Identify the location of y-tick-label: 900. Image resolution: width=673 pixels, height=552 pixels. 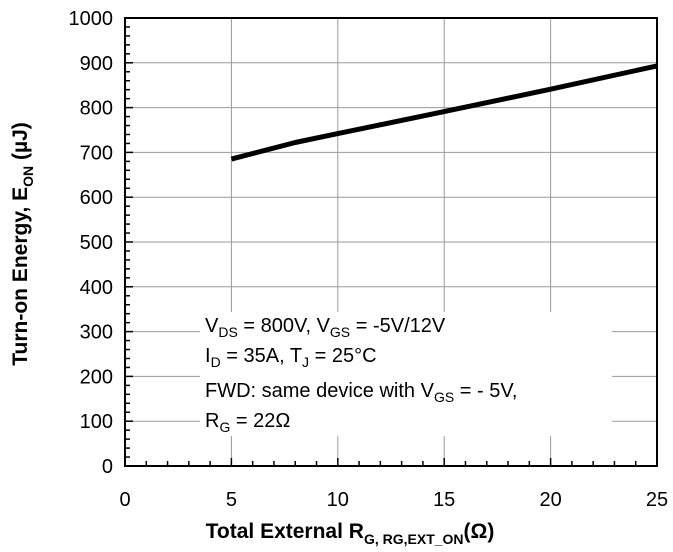
(96, 64).